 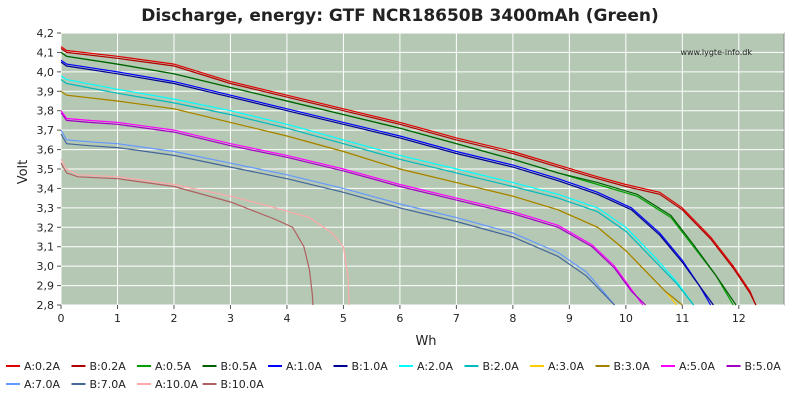 What do you see at coordinates (46, 266) in the screenshot?
I see `y-tick-label: 3,0` at bounding box center [46, 266].